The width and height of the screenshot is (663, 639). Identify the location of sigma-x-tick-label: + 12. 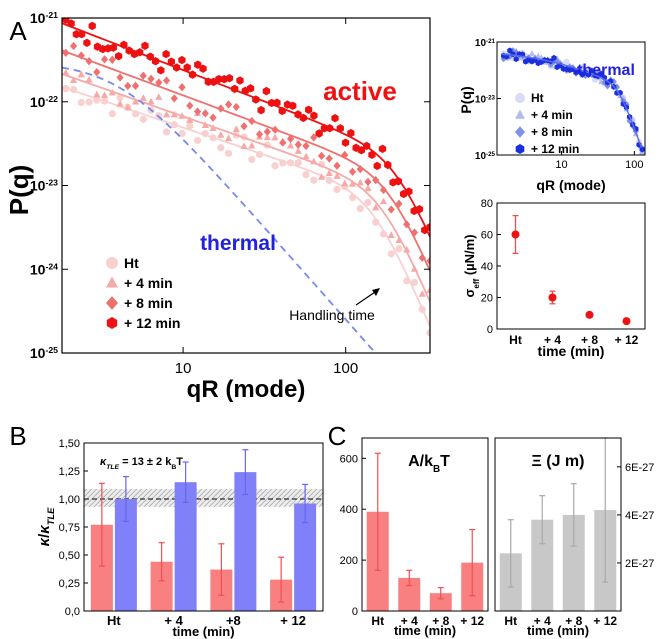
(627, 340).